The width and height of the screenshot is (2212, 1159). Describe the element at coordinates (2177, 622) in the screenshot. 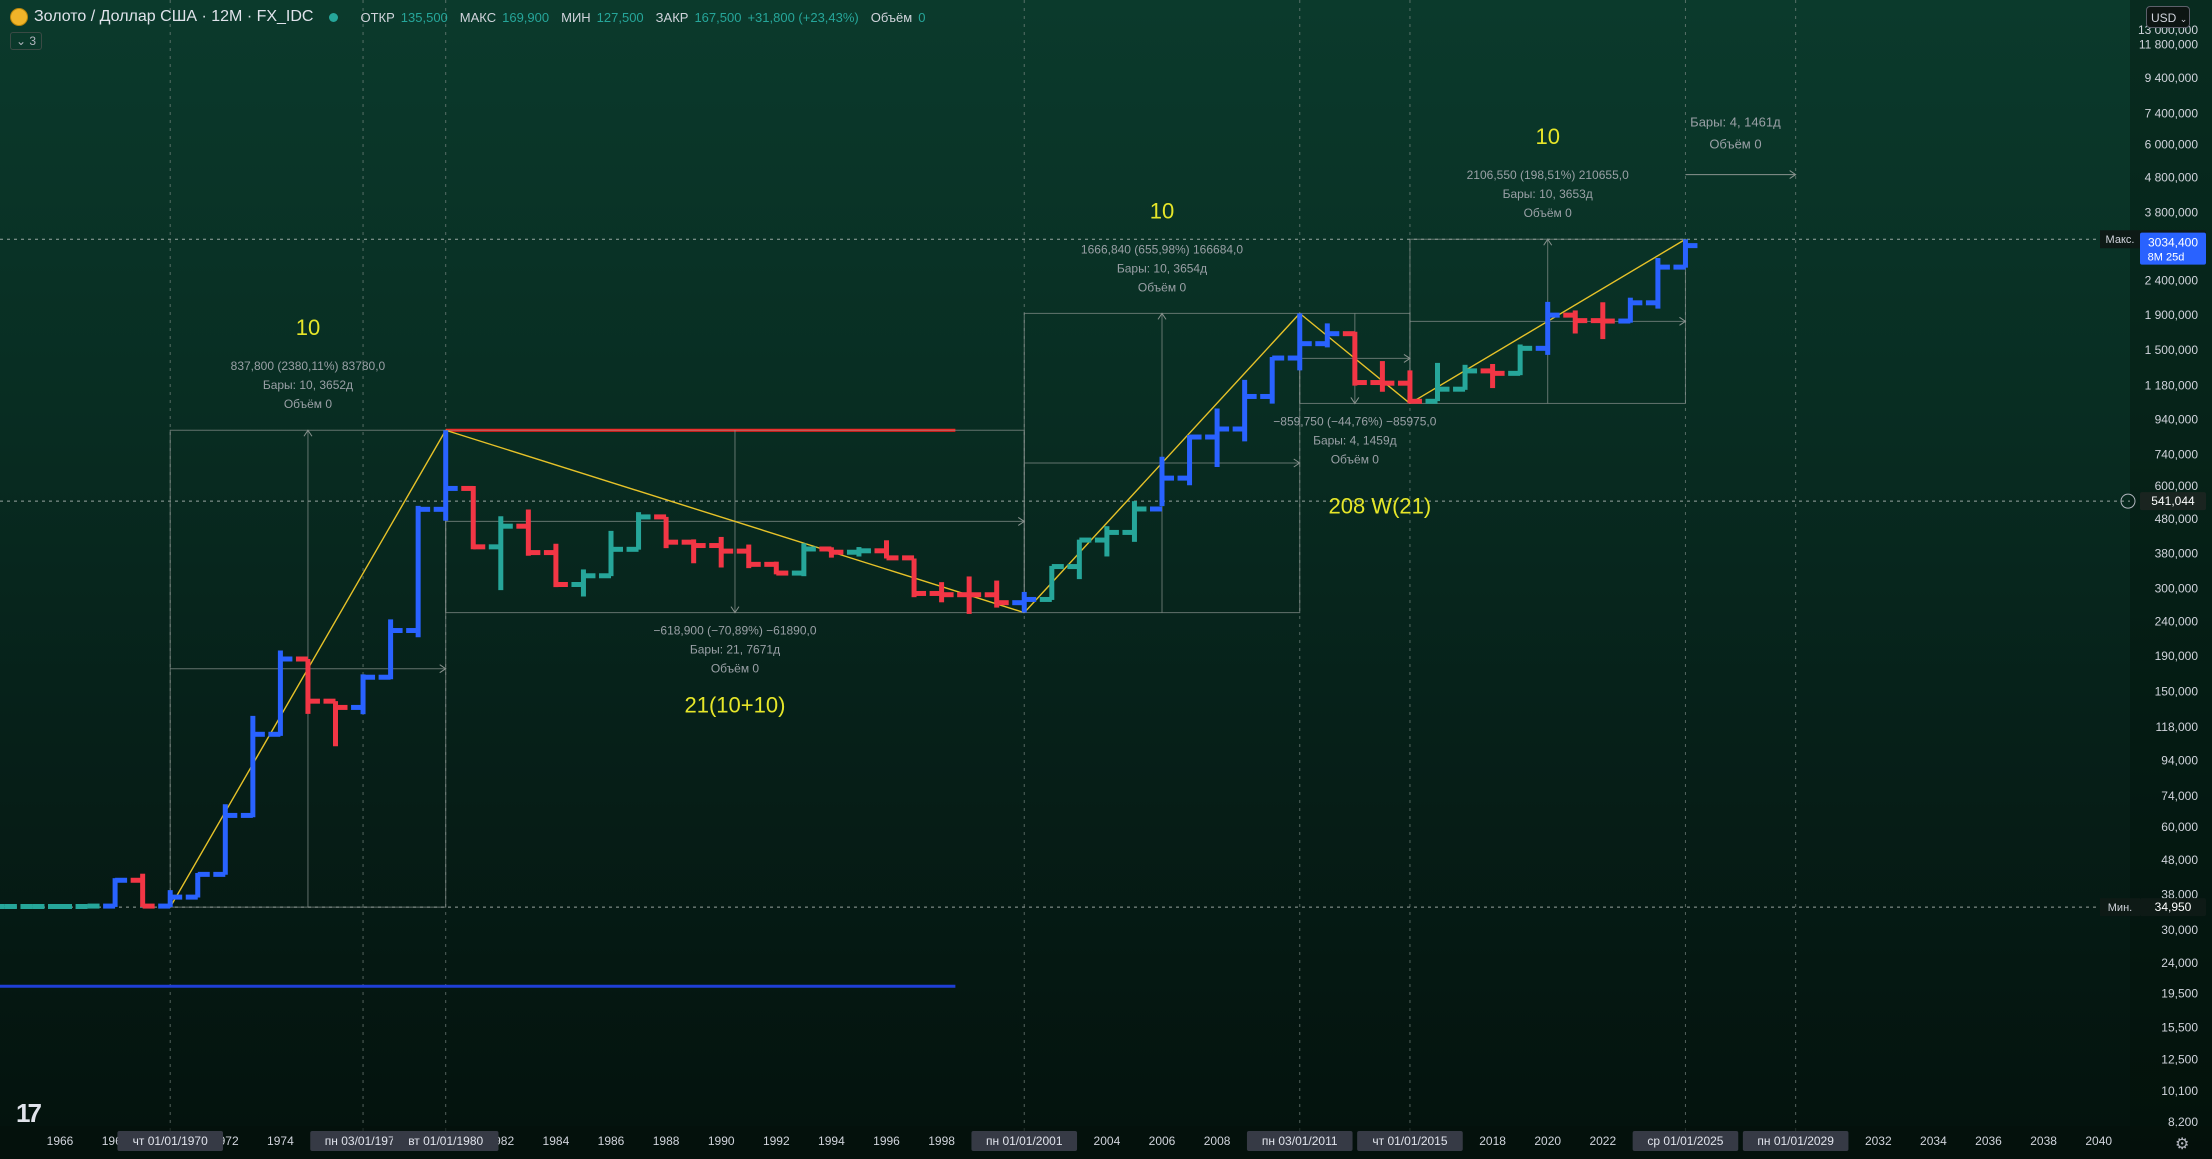

I see `price-tick-label: 240,000` at that location.